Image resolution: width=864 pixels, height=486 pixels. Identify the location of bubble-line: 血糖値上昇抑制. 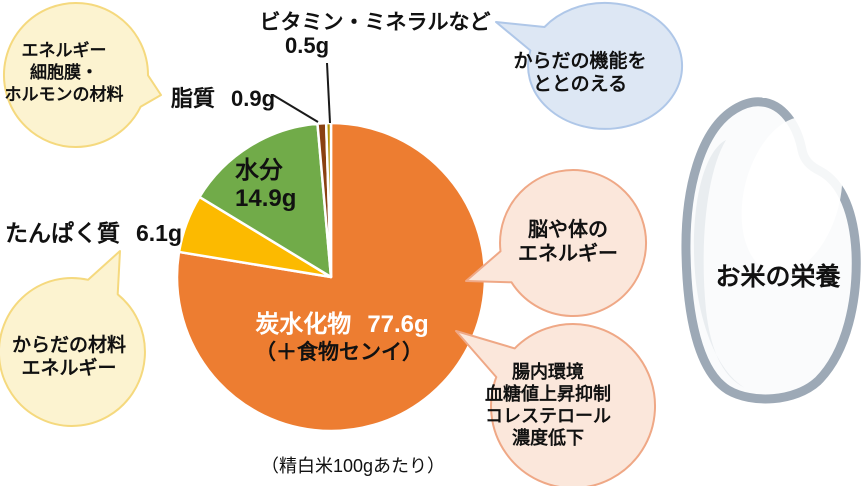
(548, 394).